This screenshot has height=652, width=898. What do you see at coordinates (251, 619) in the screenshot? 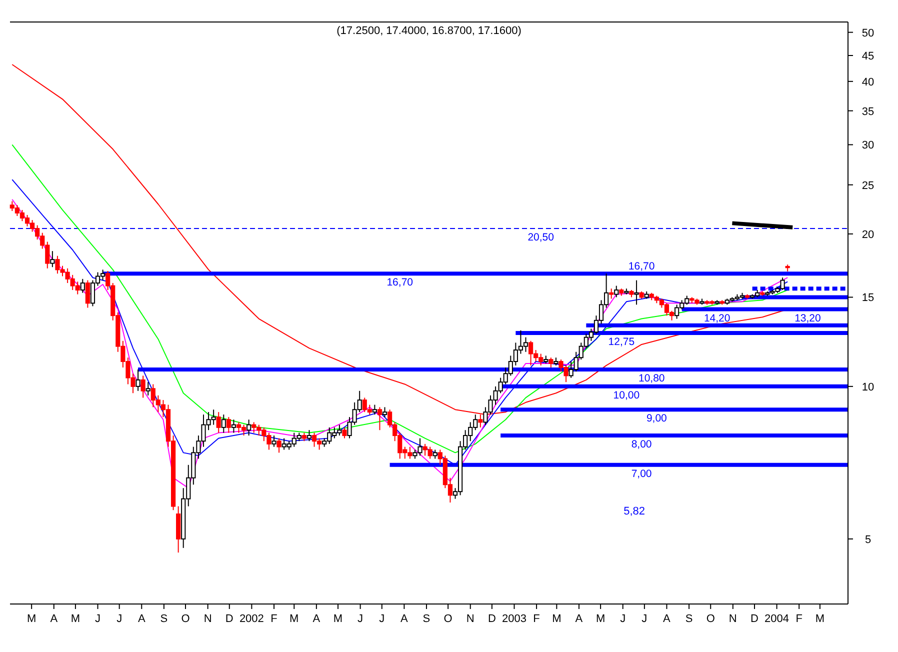
I see `x-tick-label: 2002` at bounding box center [251, 619].